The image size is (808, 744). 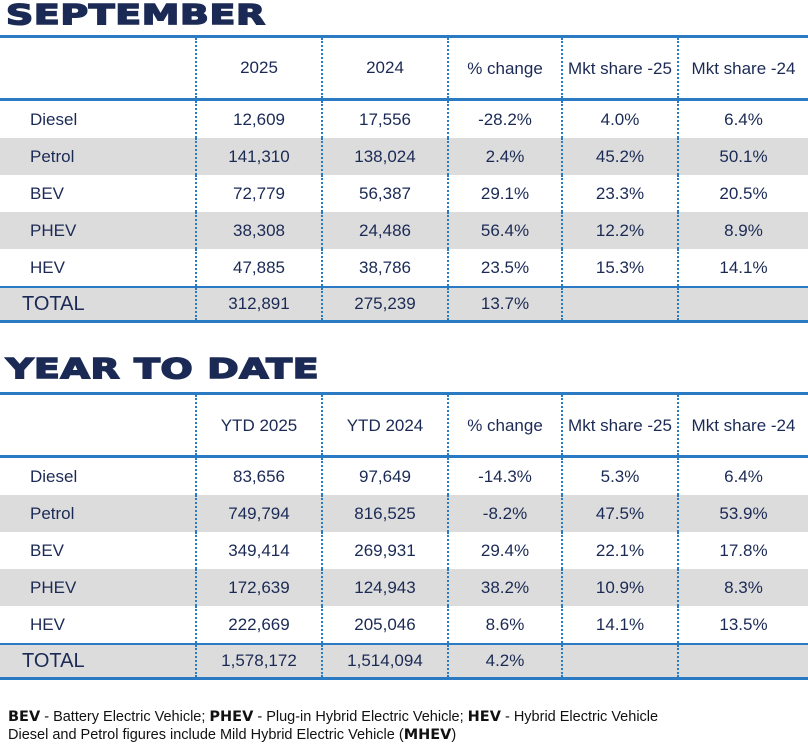 What do you see at coordinates (384, 230) in the screenshot?
I see `cell-value: 24,486` at bounding box center [384, 230].